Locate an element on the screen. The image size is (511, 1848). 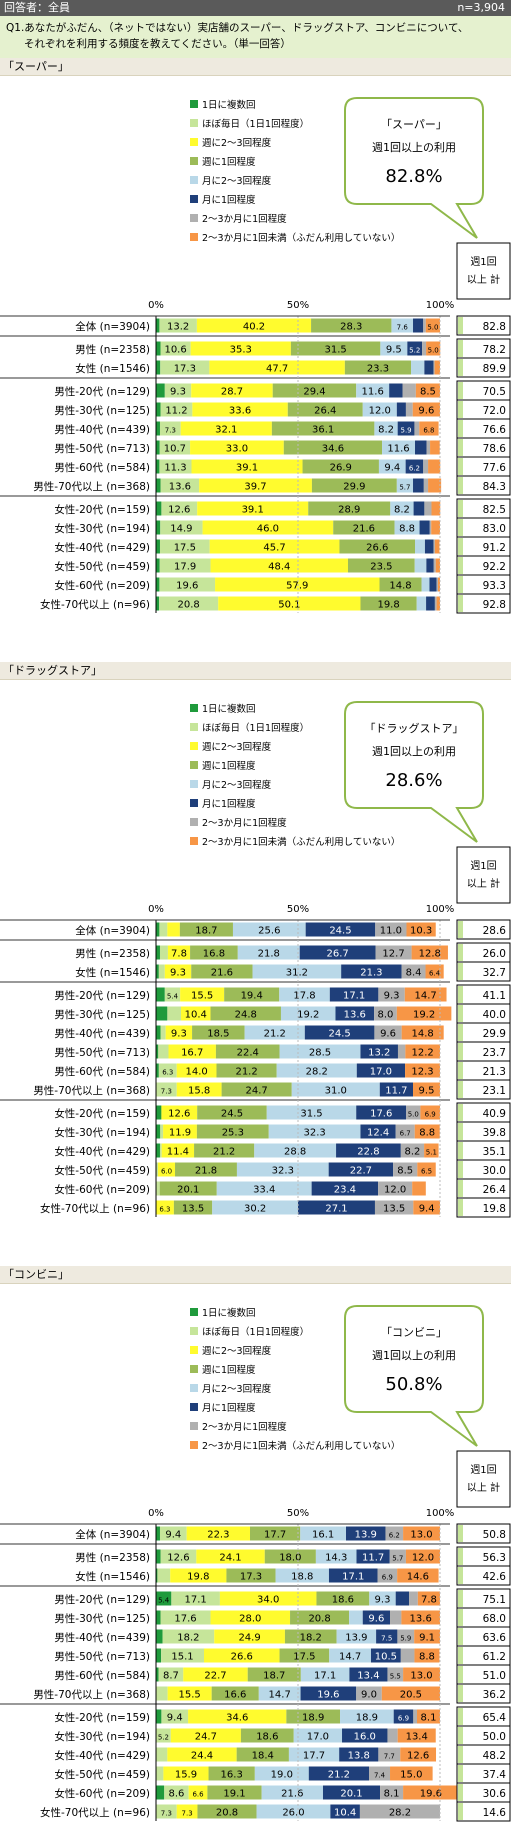
total-value: 83.0 is located at coordinates (494, 529).